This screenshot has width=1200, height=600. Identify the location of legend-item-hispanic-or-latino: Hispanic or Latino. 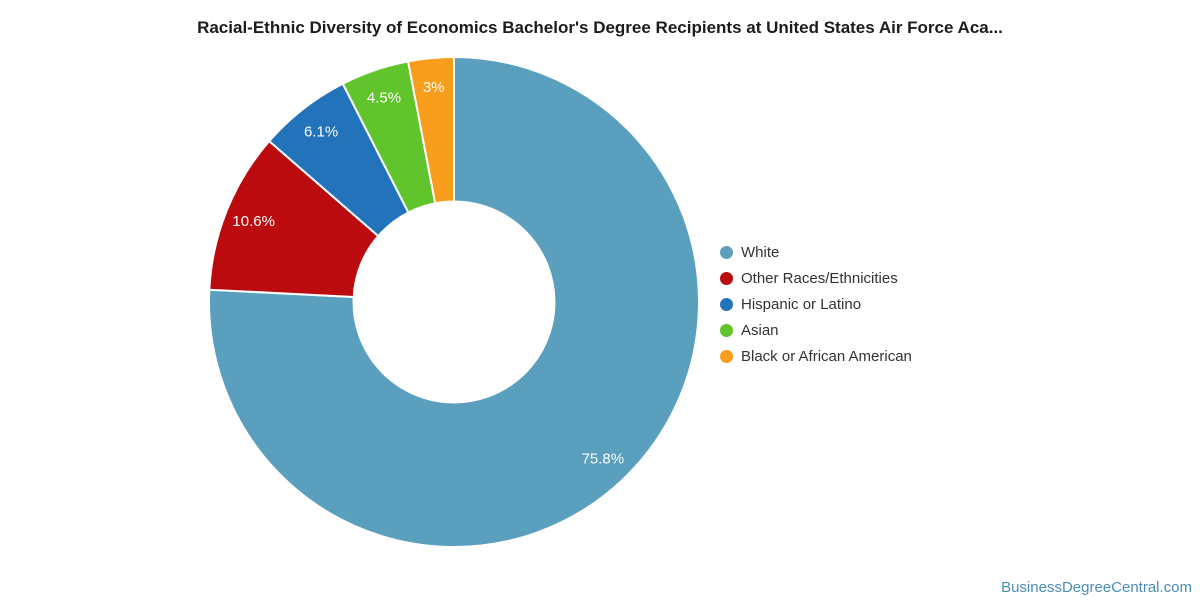
(816, 304).